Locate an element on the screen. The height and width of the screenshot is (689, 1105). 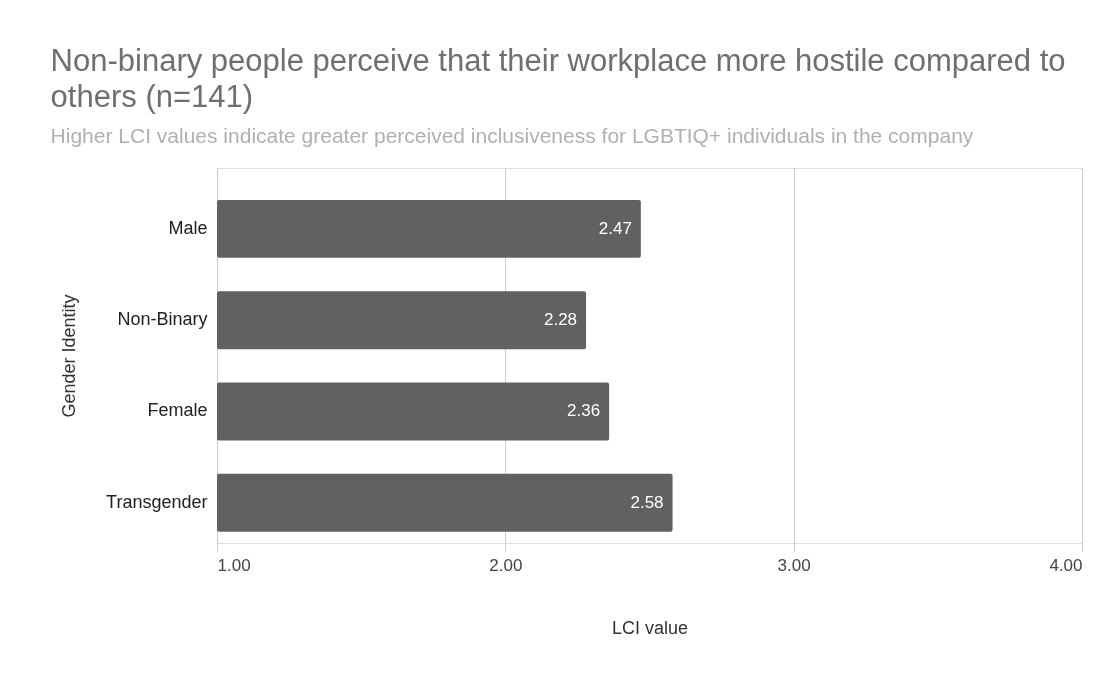
x-tick-label: 3.00 is located at coordinates (794, 565).